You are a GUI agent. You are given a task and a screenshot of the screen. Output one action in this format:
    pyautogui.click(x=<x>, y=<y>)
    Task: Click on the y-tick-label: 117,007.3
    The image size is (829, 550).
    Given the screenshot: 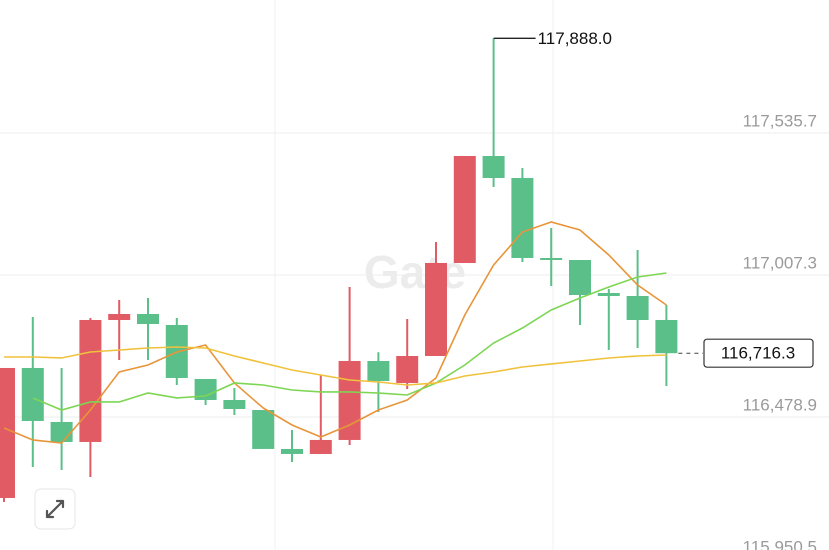 What is the action you would take?
    pyautogui.click(x=780, y=262)
    